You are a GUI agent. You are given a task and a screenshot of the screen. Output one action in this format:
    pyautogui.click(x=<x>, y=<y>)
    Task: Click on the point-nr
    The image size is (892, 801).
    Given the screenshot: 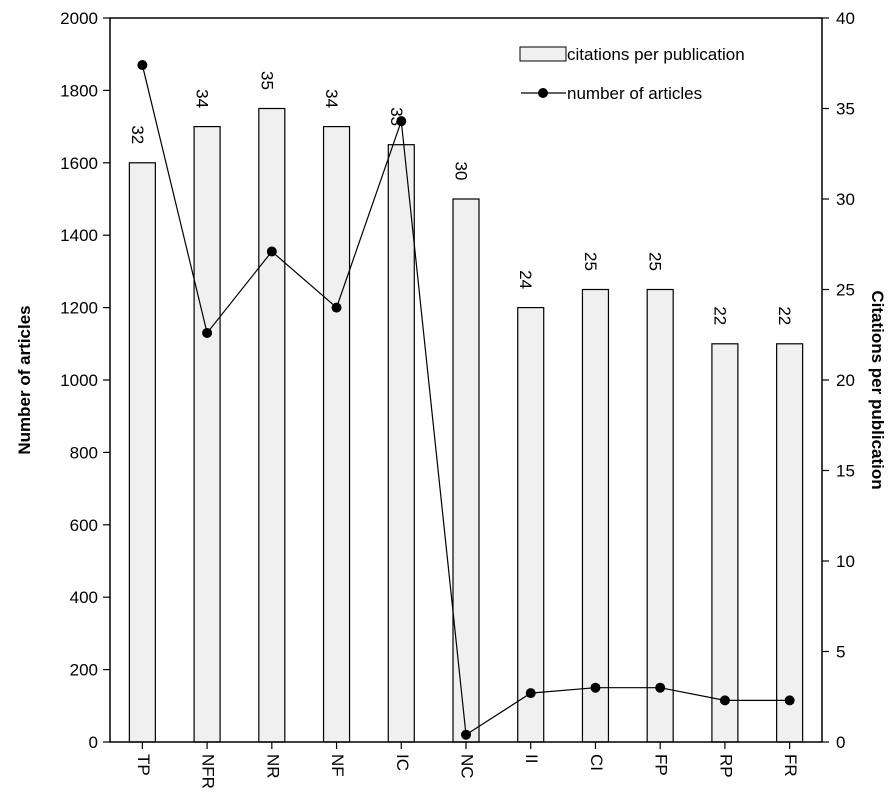 What is the action you would take?
    pyautogui.click(x=271, y=251)
    